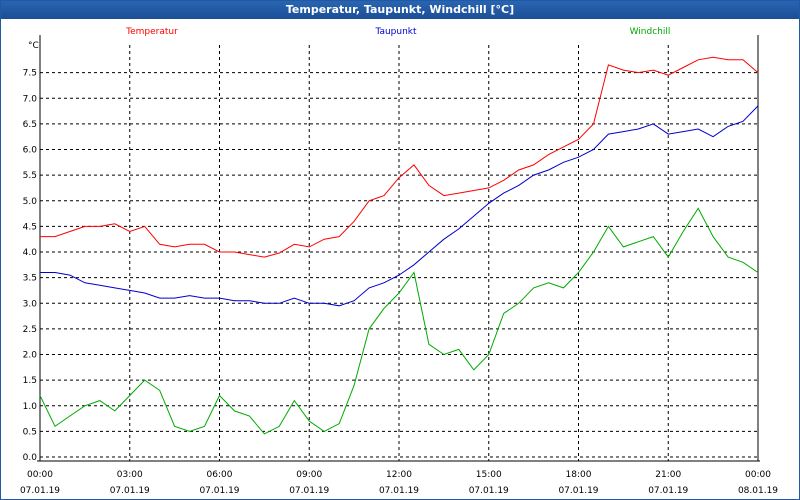 The height and width of the screenshot is (500, 800). Describe the element at coordinates (668, 475) in the screenshot. I see `x-tick-time: 21:00` at that location.